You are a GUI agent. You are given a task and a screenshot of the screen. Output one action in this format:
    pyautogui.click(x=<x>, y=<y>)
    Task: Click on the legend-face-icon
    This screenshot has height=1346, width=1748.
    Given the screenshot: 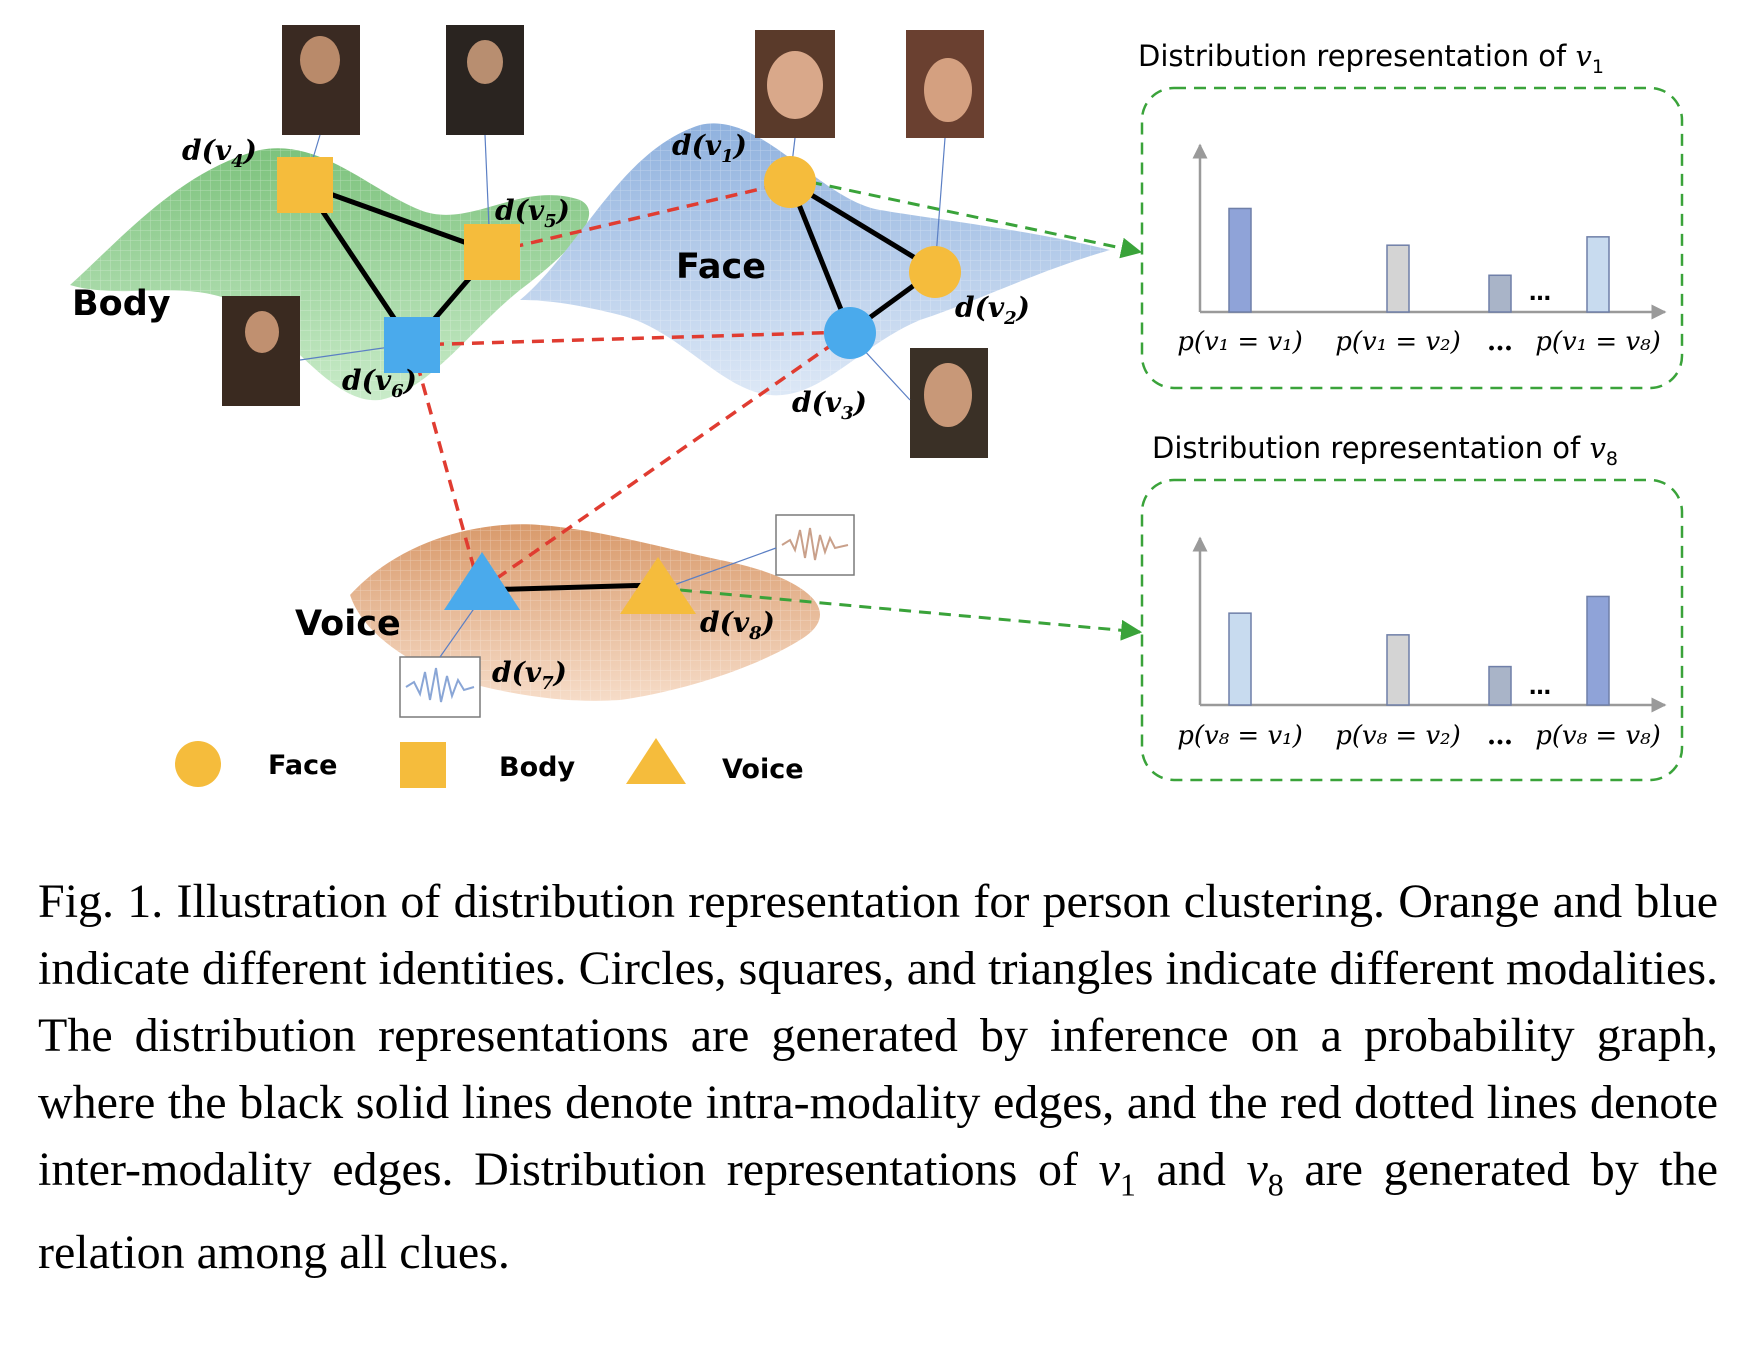 What is the action you would take?
    pyautogui.click(x=198, y=764)
    